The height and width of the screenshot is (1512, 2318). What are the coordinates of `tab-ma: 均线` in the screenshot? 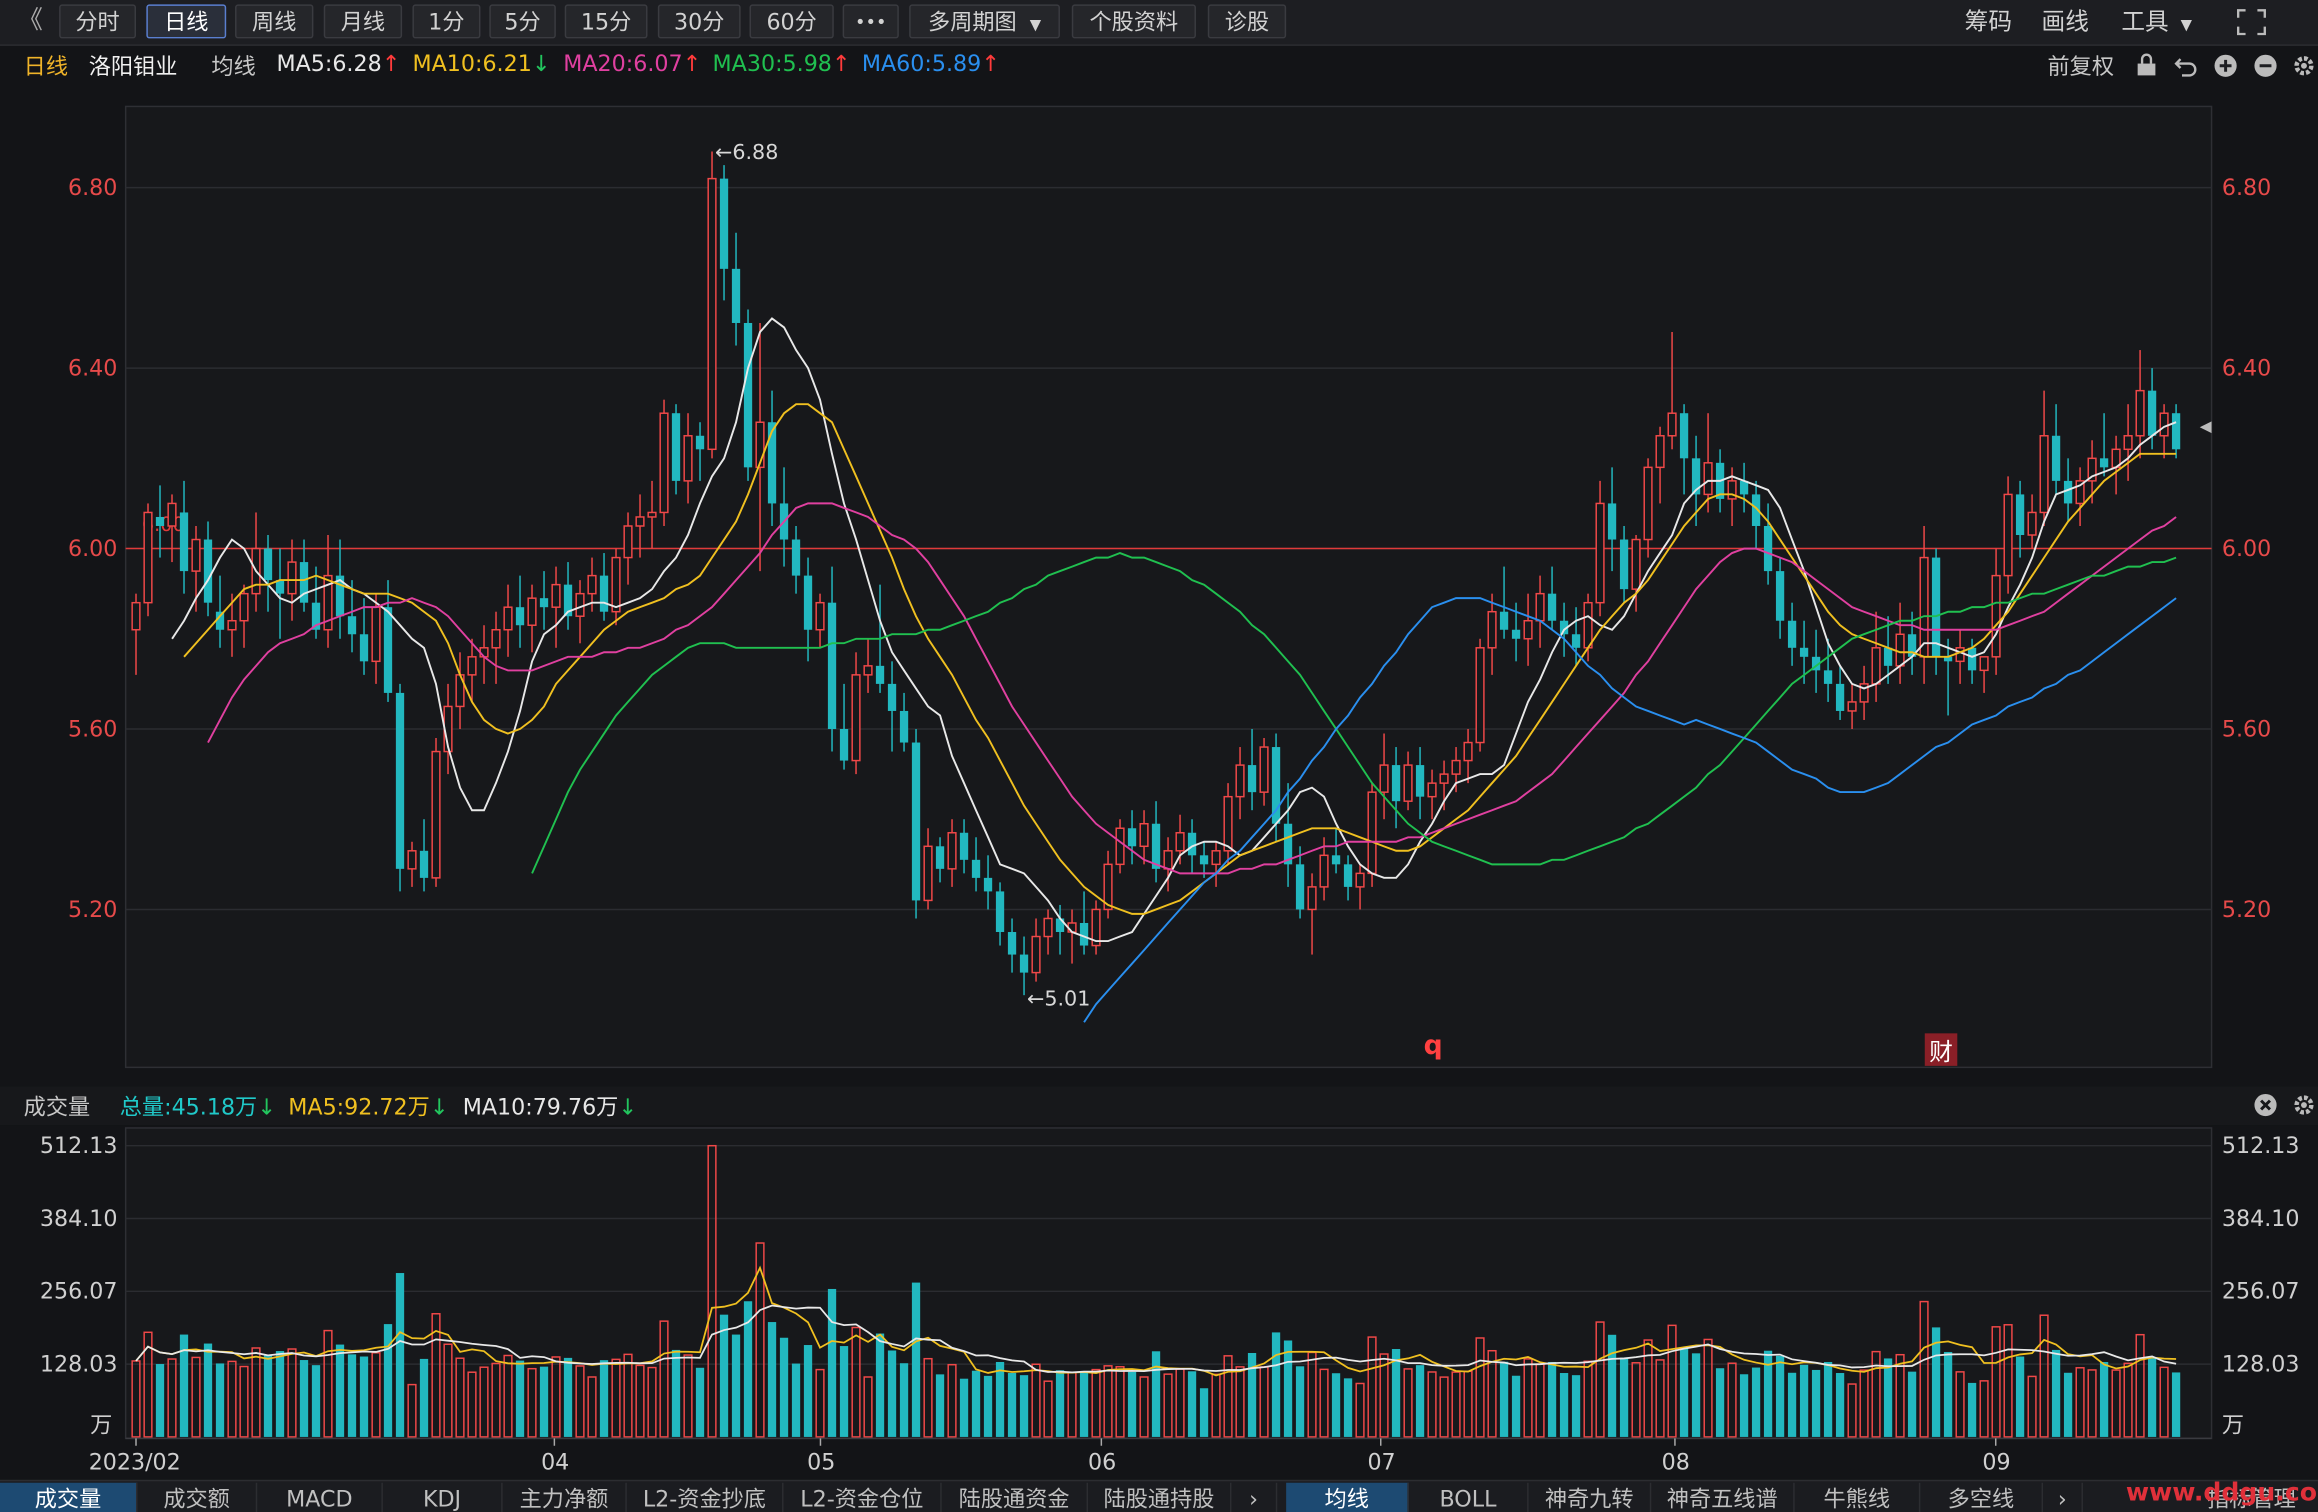 It's located at (1347, 1497).